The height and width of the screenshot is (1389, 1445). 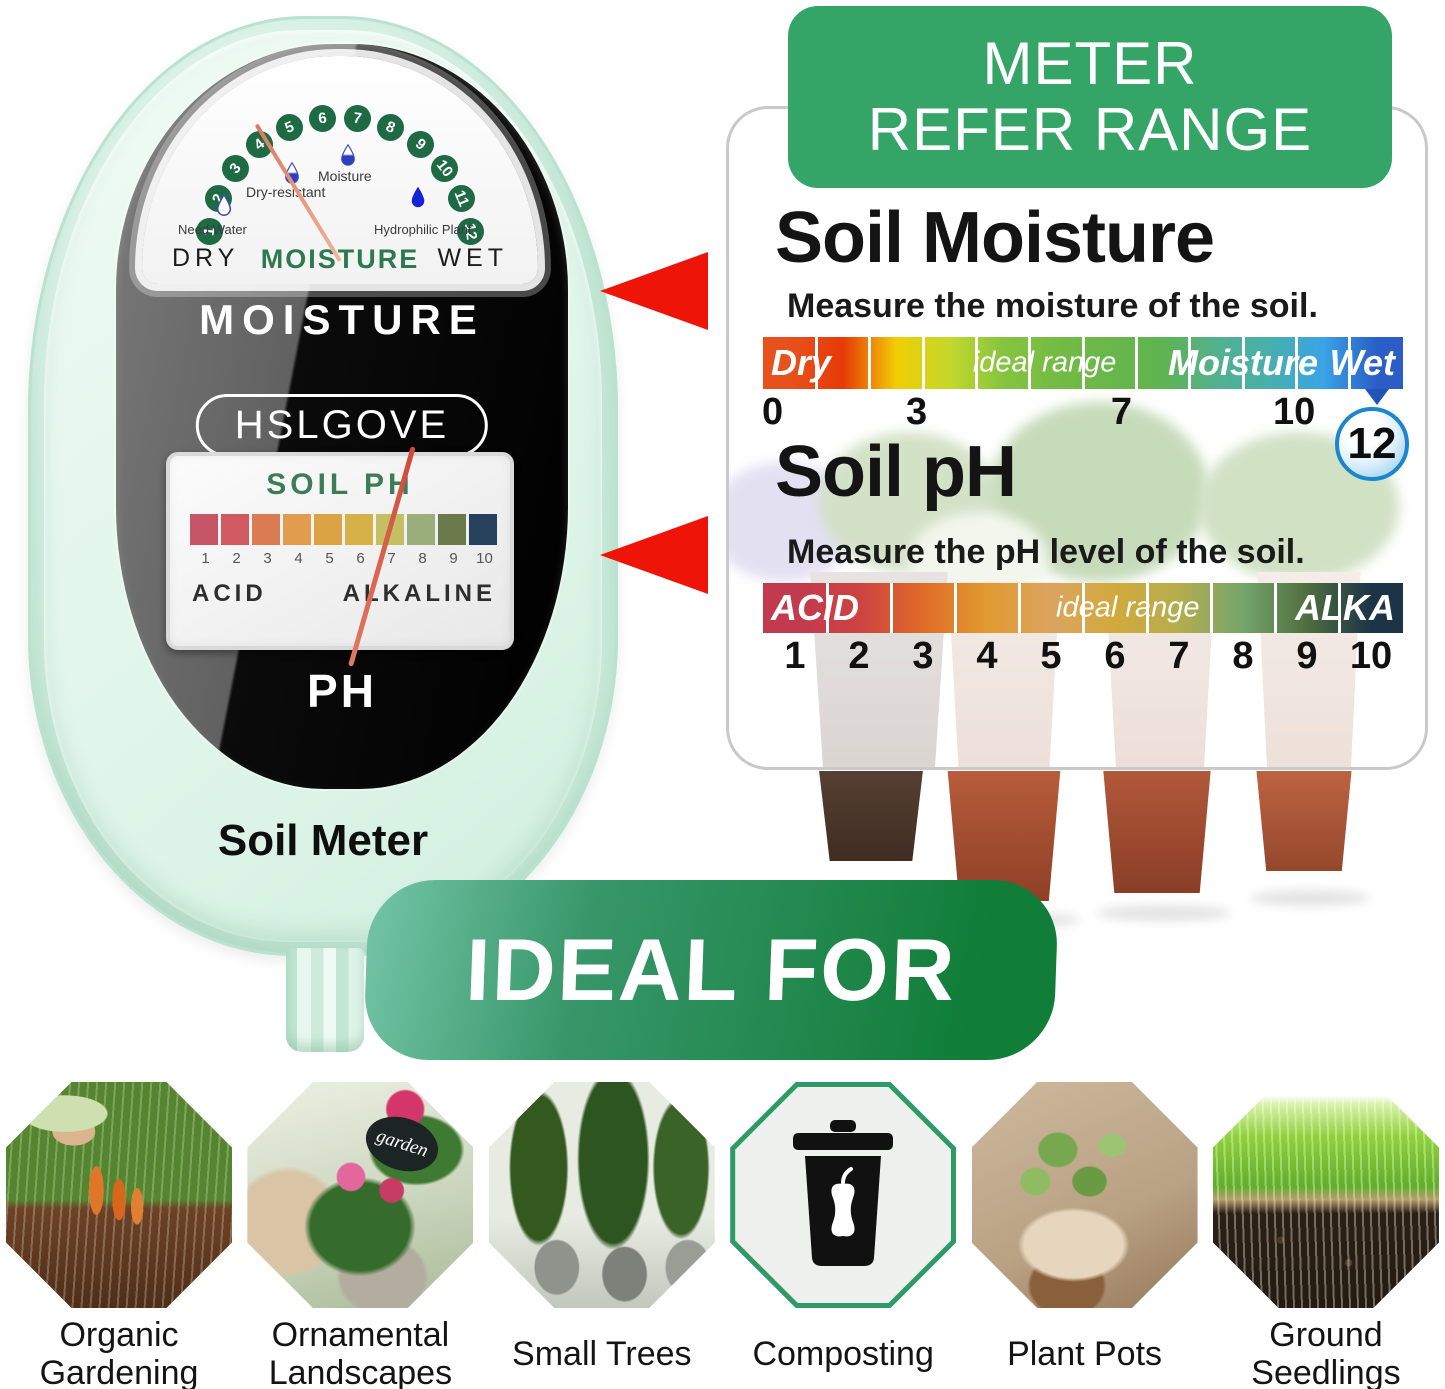 What do you see at coordinates (325, 1000) in the screenshot?
I see `soil-probe` at bounding box center [325, 1000].